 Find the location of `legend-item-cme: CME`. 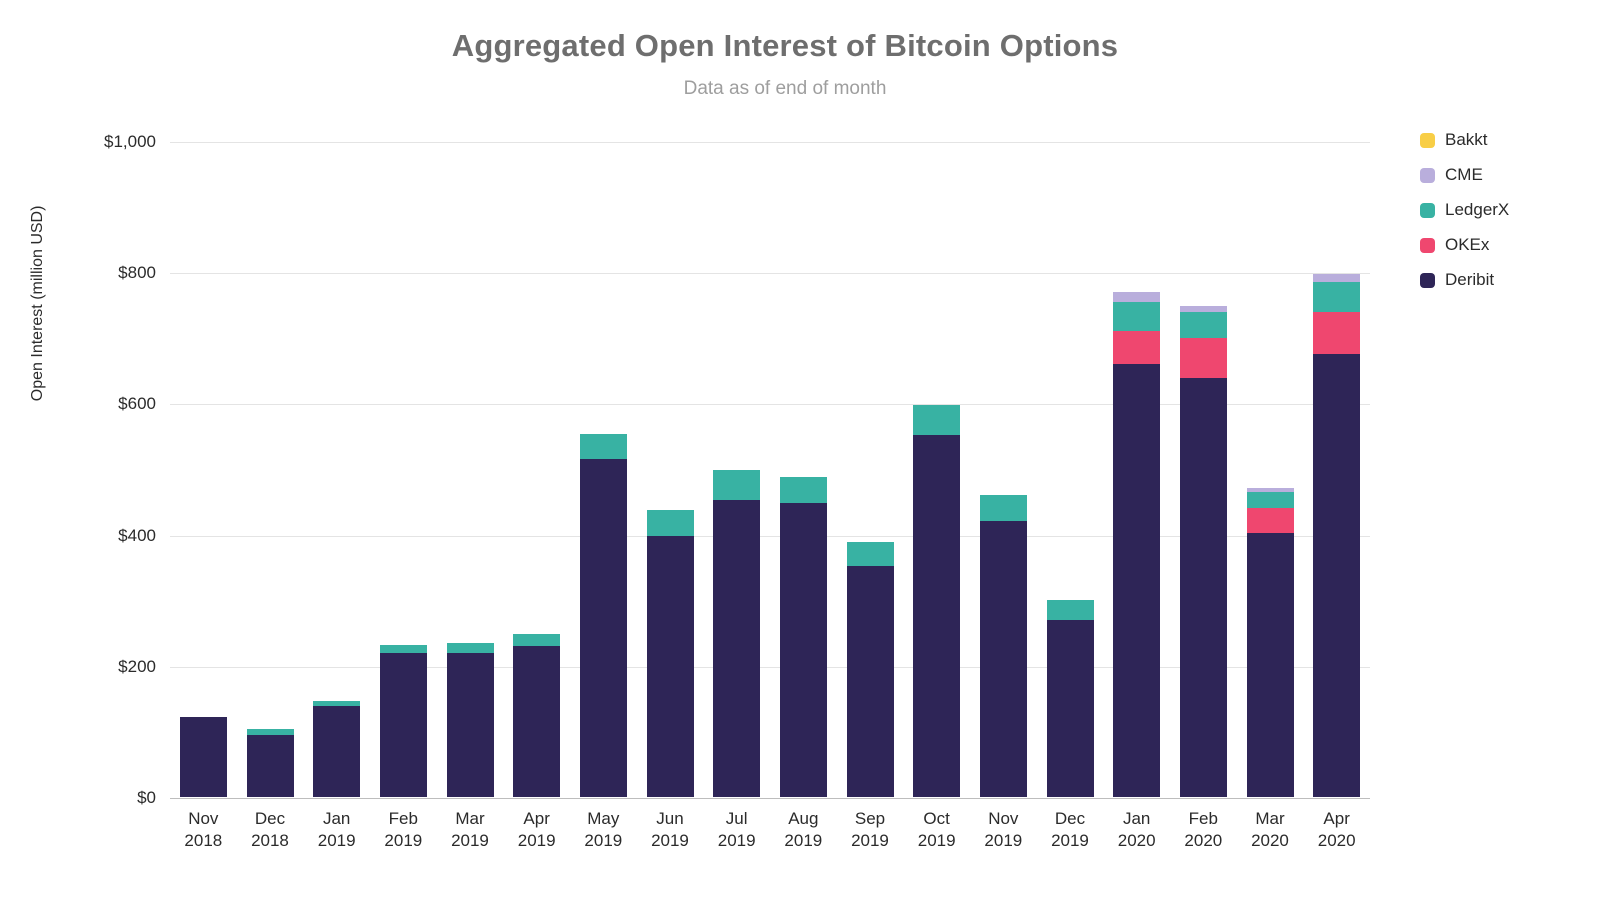

legend-item-cme: CME is located at coordinates (1464, 175).